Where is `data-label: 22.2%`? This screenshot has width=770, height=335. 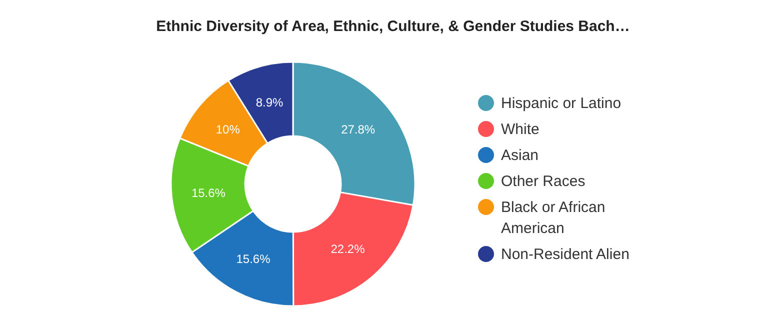 data-label: 22.2% is located at coordinates (348, 249).